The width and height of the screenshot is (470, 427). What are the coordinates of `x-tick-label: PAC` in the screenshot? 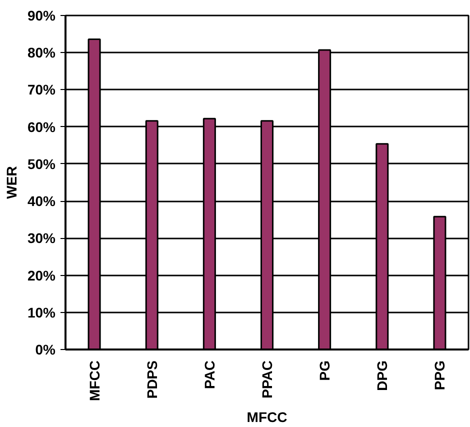 It's located at (209, 375).